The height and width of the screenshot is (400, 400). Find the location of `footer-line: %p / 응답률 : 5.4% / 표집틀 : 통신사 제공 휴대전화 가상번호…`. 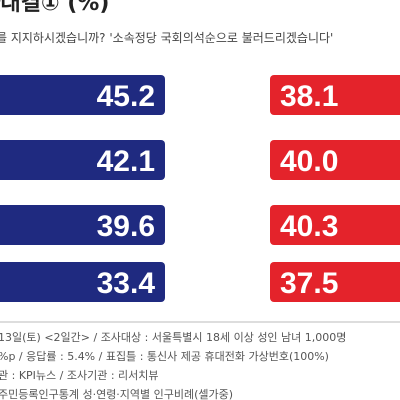

footer-line: %p / 응답률 : 5.4% / 표집틀 : 통신사 제공 휴대전화 가상번호… is located at coordinates (164, 356).